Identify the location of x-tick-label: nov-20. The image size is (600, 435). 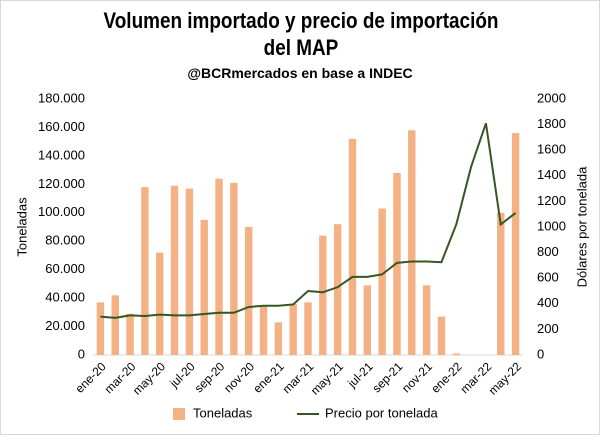
(239, 377).